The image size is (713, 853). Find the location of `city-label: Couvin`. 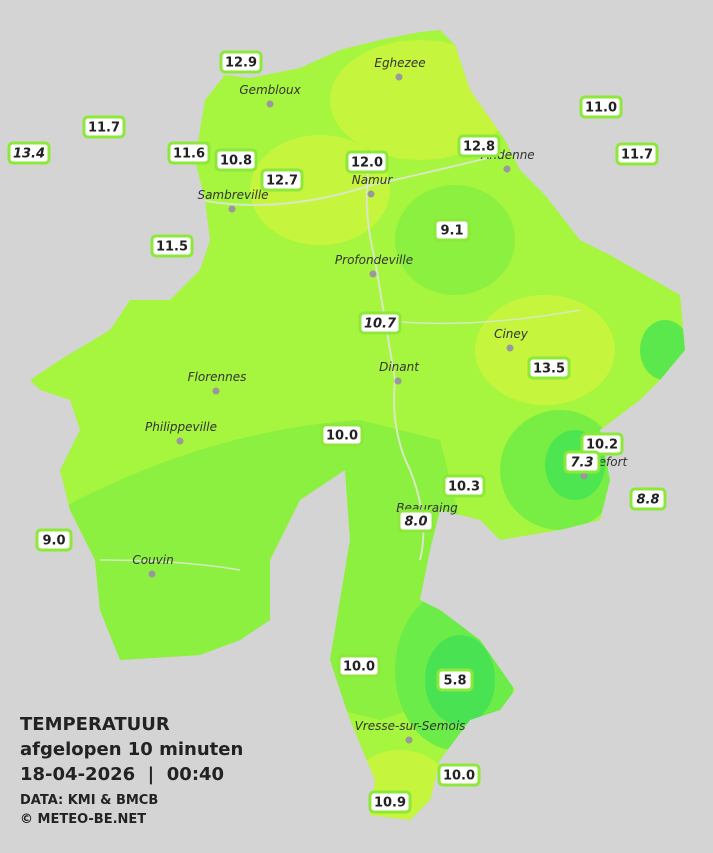

city-label: Couvin is located at coordinates (152, 560).